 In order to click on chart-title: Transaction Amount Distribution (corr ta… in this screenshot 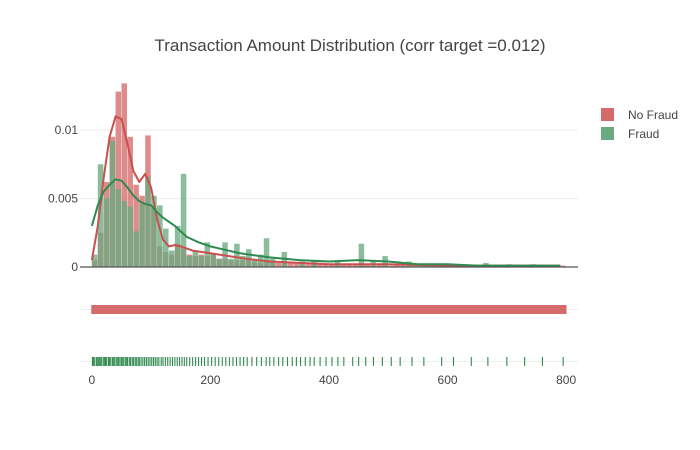, I will do `click(349, 45)`.